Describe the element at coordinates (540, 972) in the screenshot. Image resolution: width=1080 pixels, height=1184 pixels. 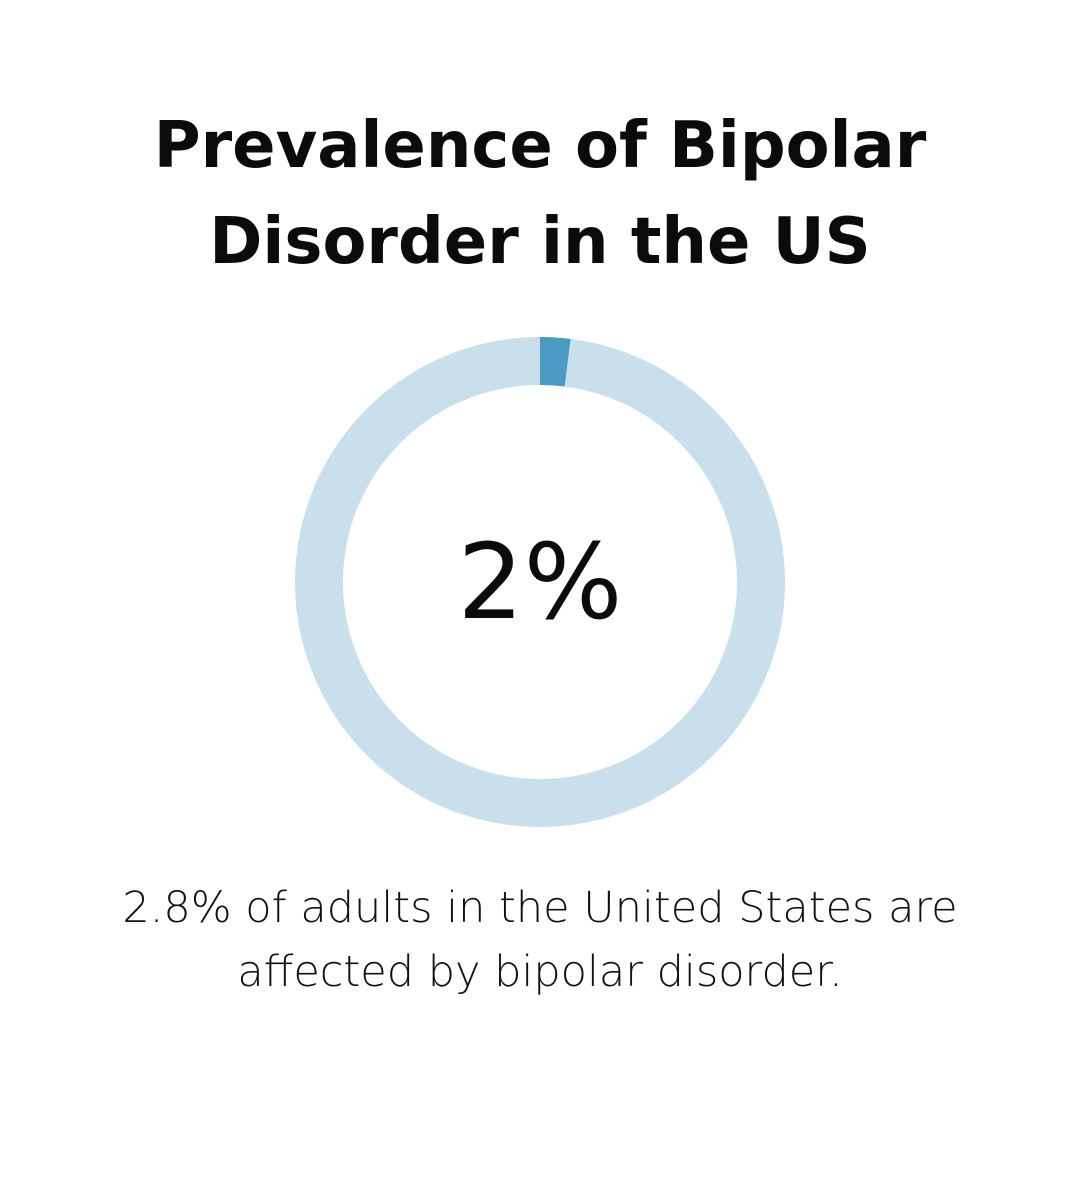
I see `chart-caption-line-2: affected by bipolar disorder.` at that location.